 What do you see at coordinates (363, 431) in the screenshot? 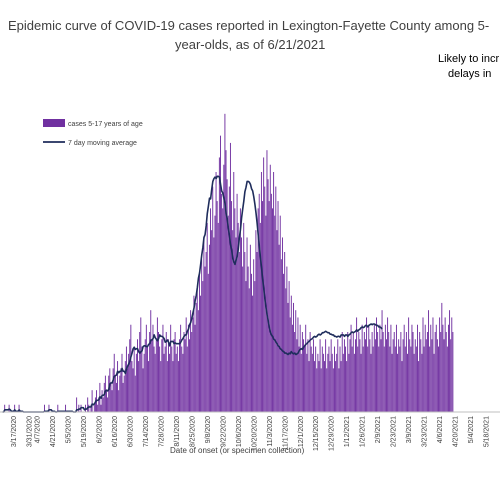
I see `x-tick-label: 1/26/2021` at bounding box center [363, 431].